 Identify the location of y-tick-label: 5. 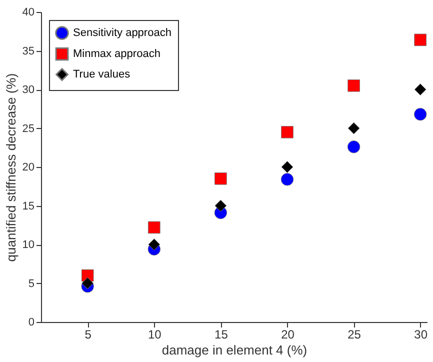
(31, 284).